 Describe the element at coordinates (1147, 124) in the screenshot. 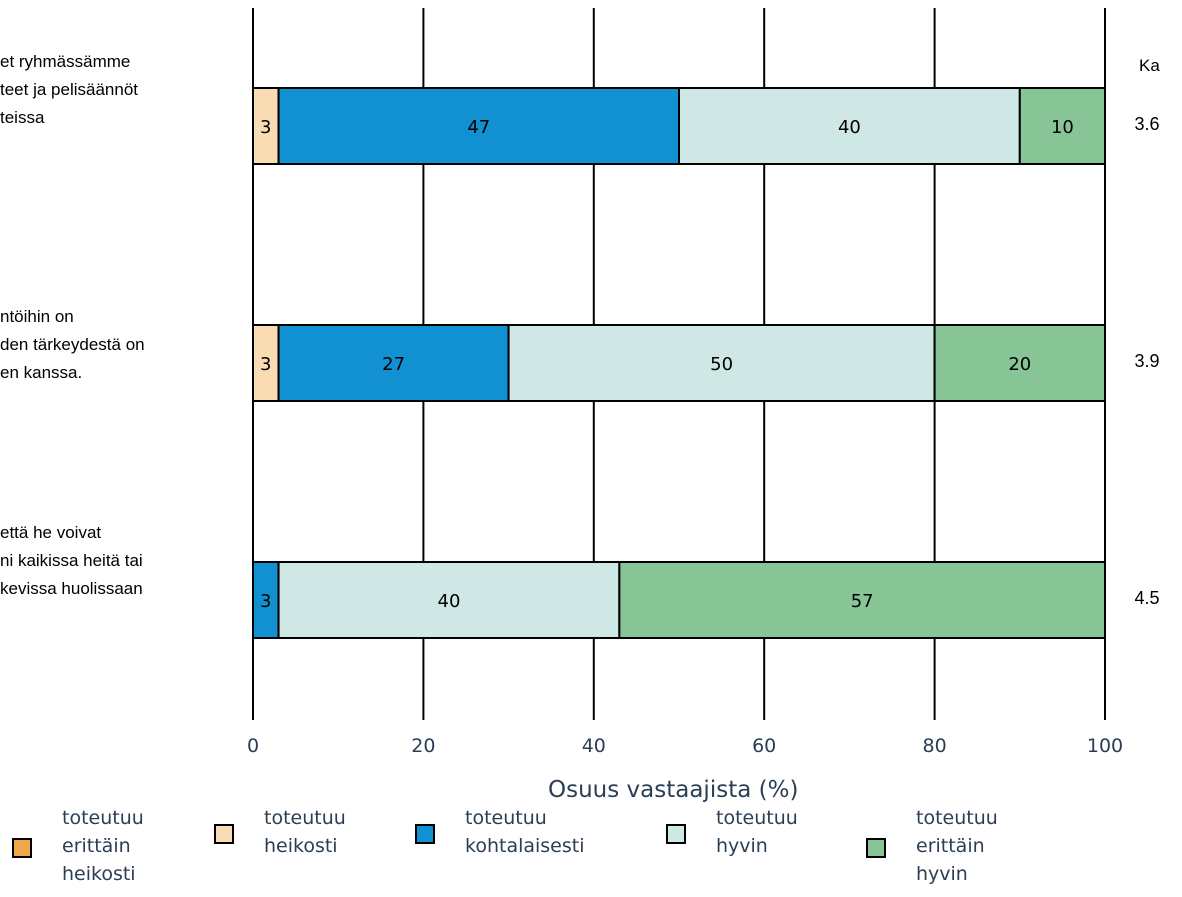

I see `mean-value: 3.6` at that location.